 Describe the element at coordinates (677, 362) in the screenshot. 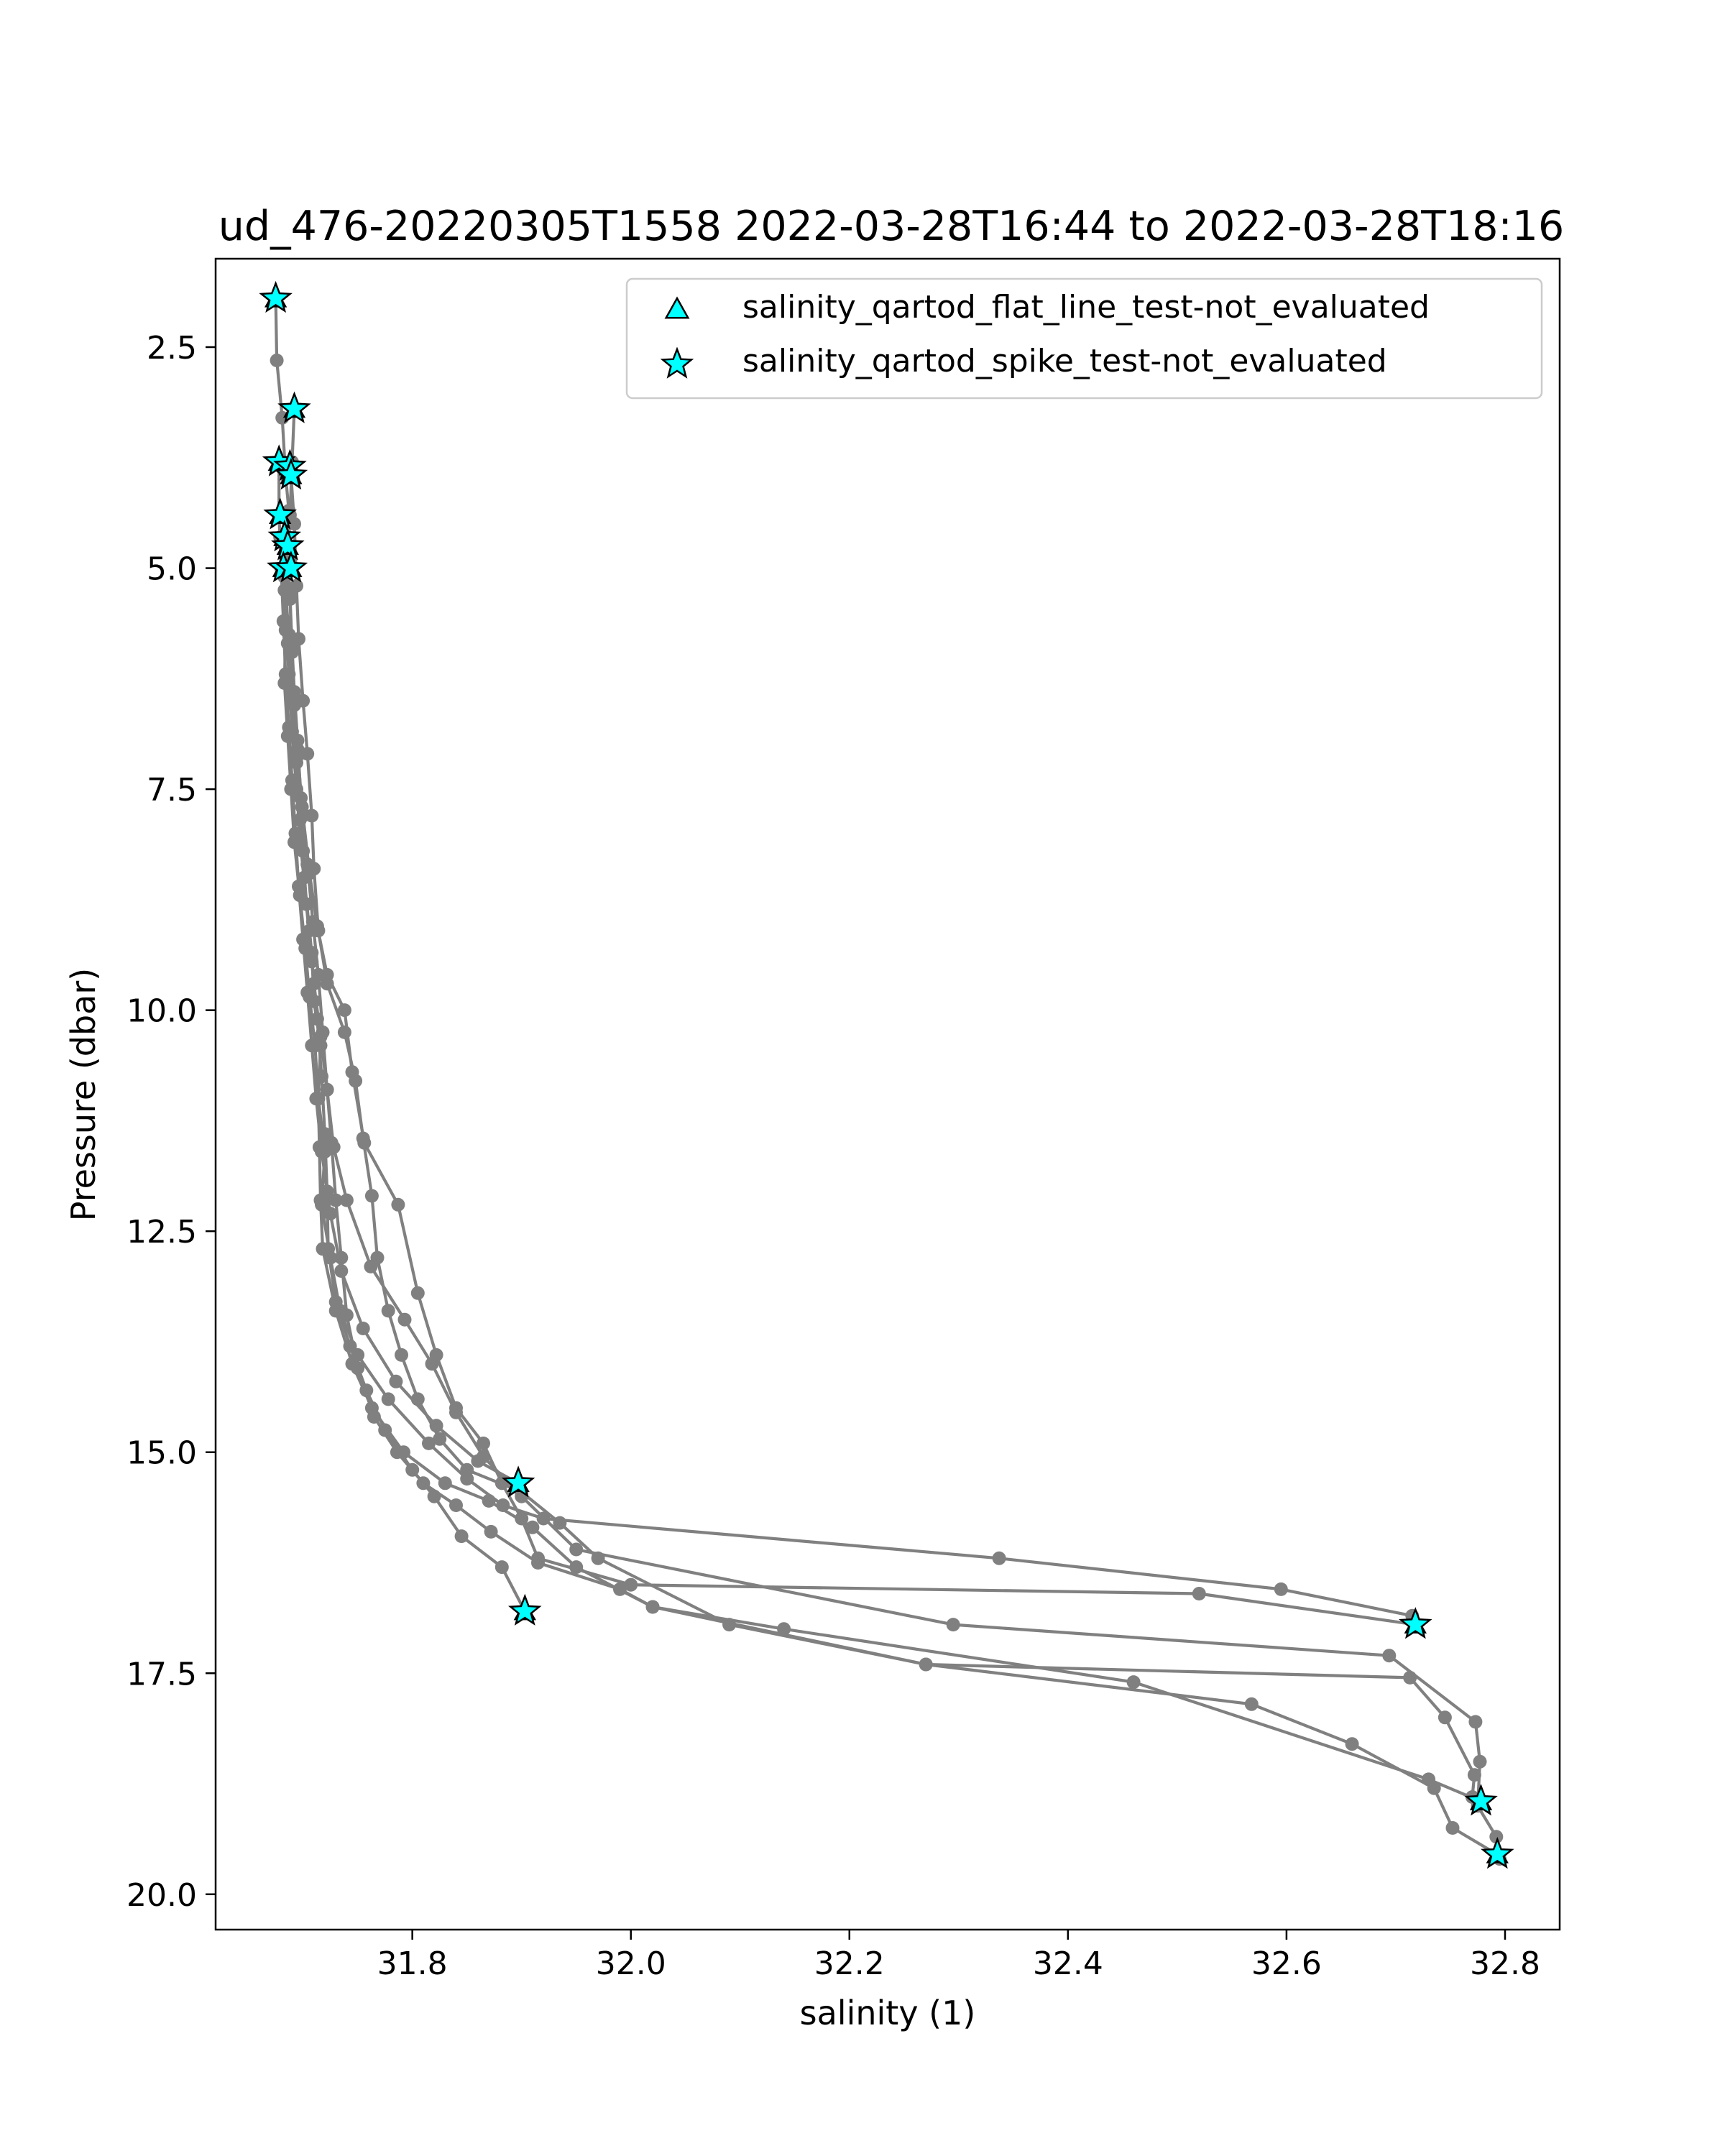

I see `legend-star-marker` at that location.